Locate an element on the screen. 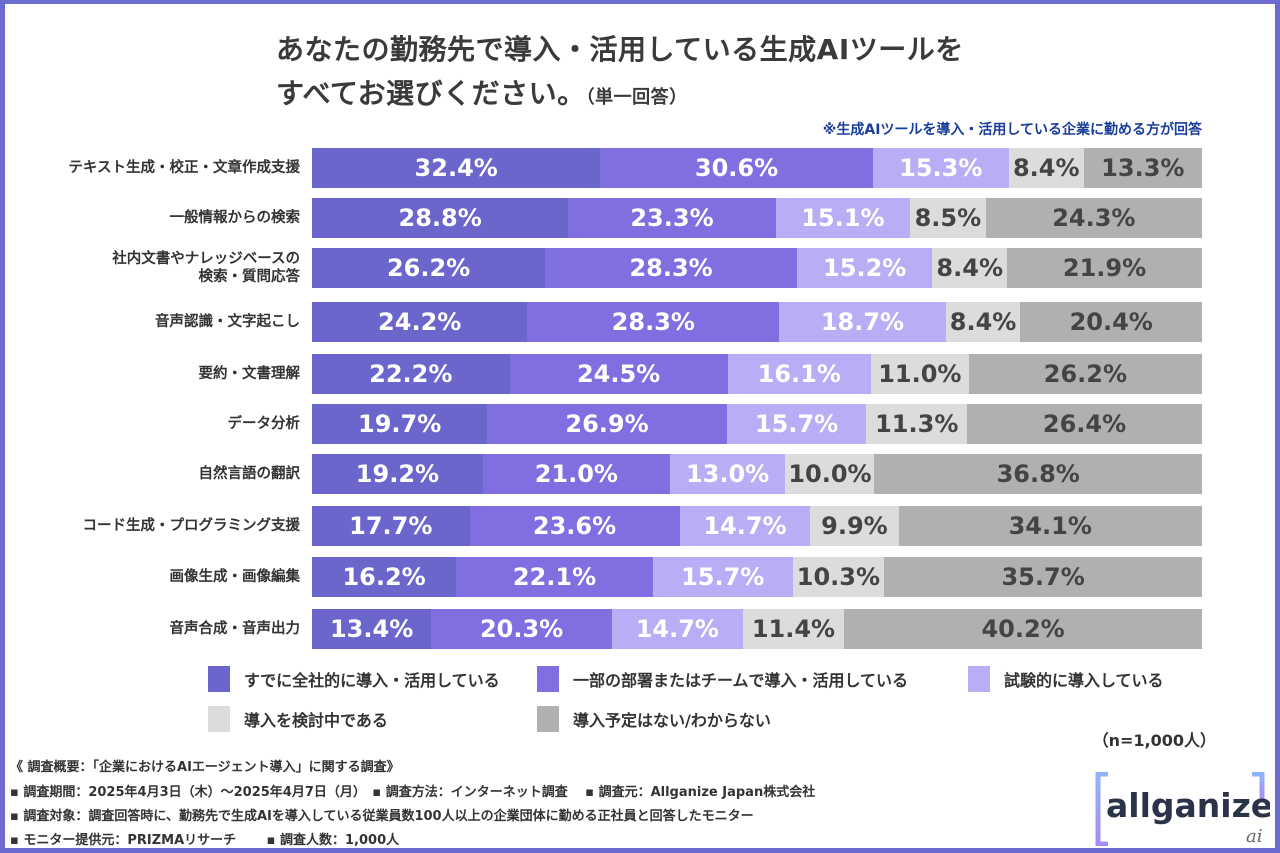 The image size is (1280, 853). category-label: コード生成・プログラミング支援 is located at coordinates (191, 526).